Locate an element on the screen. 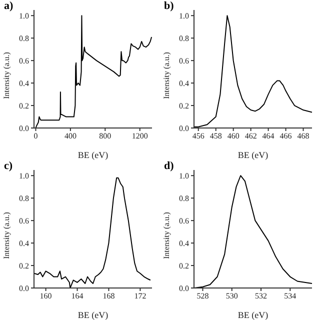  x-tick-label: 460 is located at coordinates (233, 136).